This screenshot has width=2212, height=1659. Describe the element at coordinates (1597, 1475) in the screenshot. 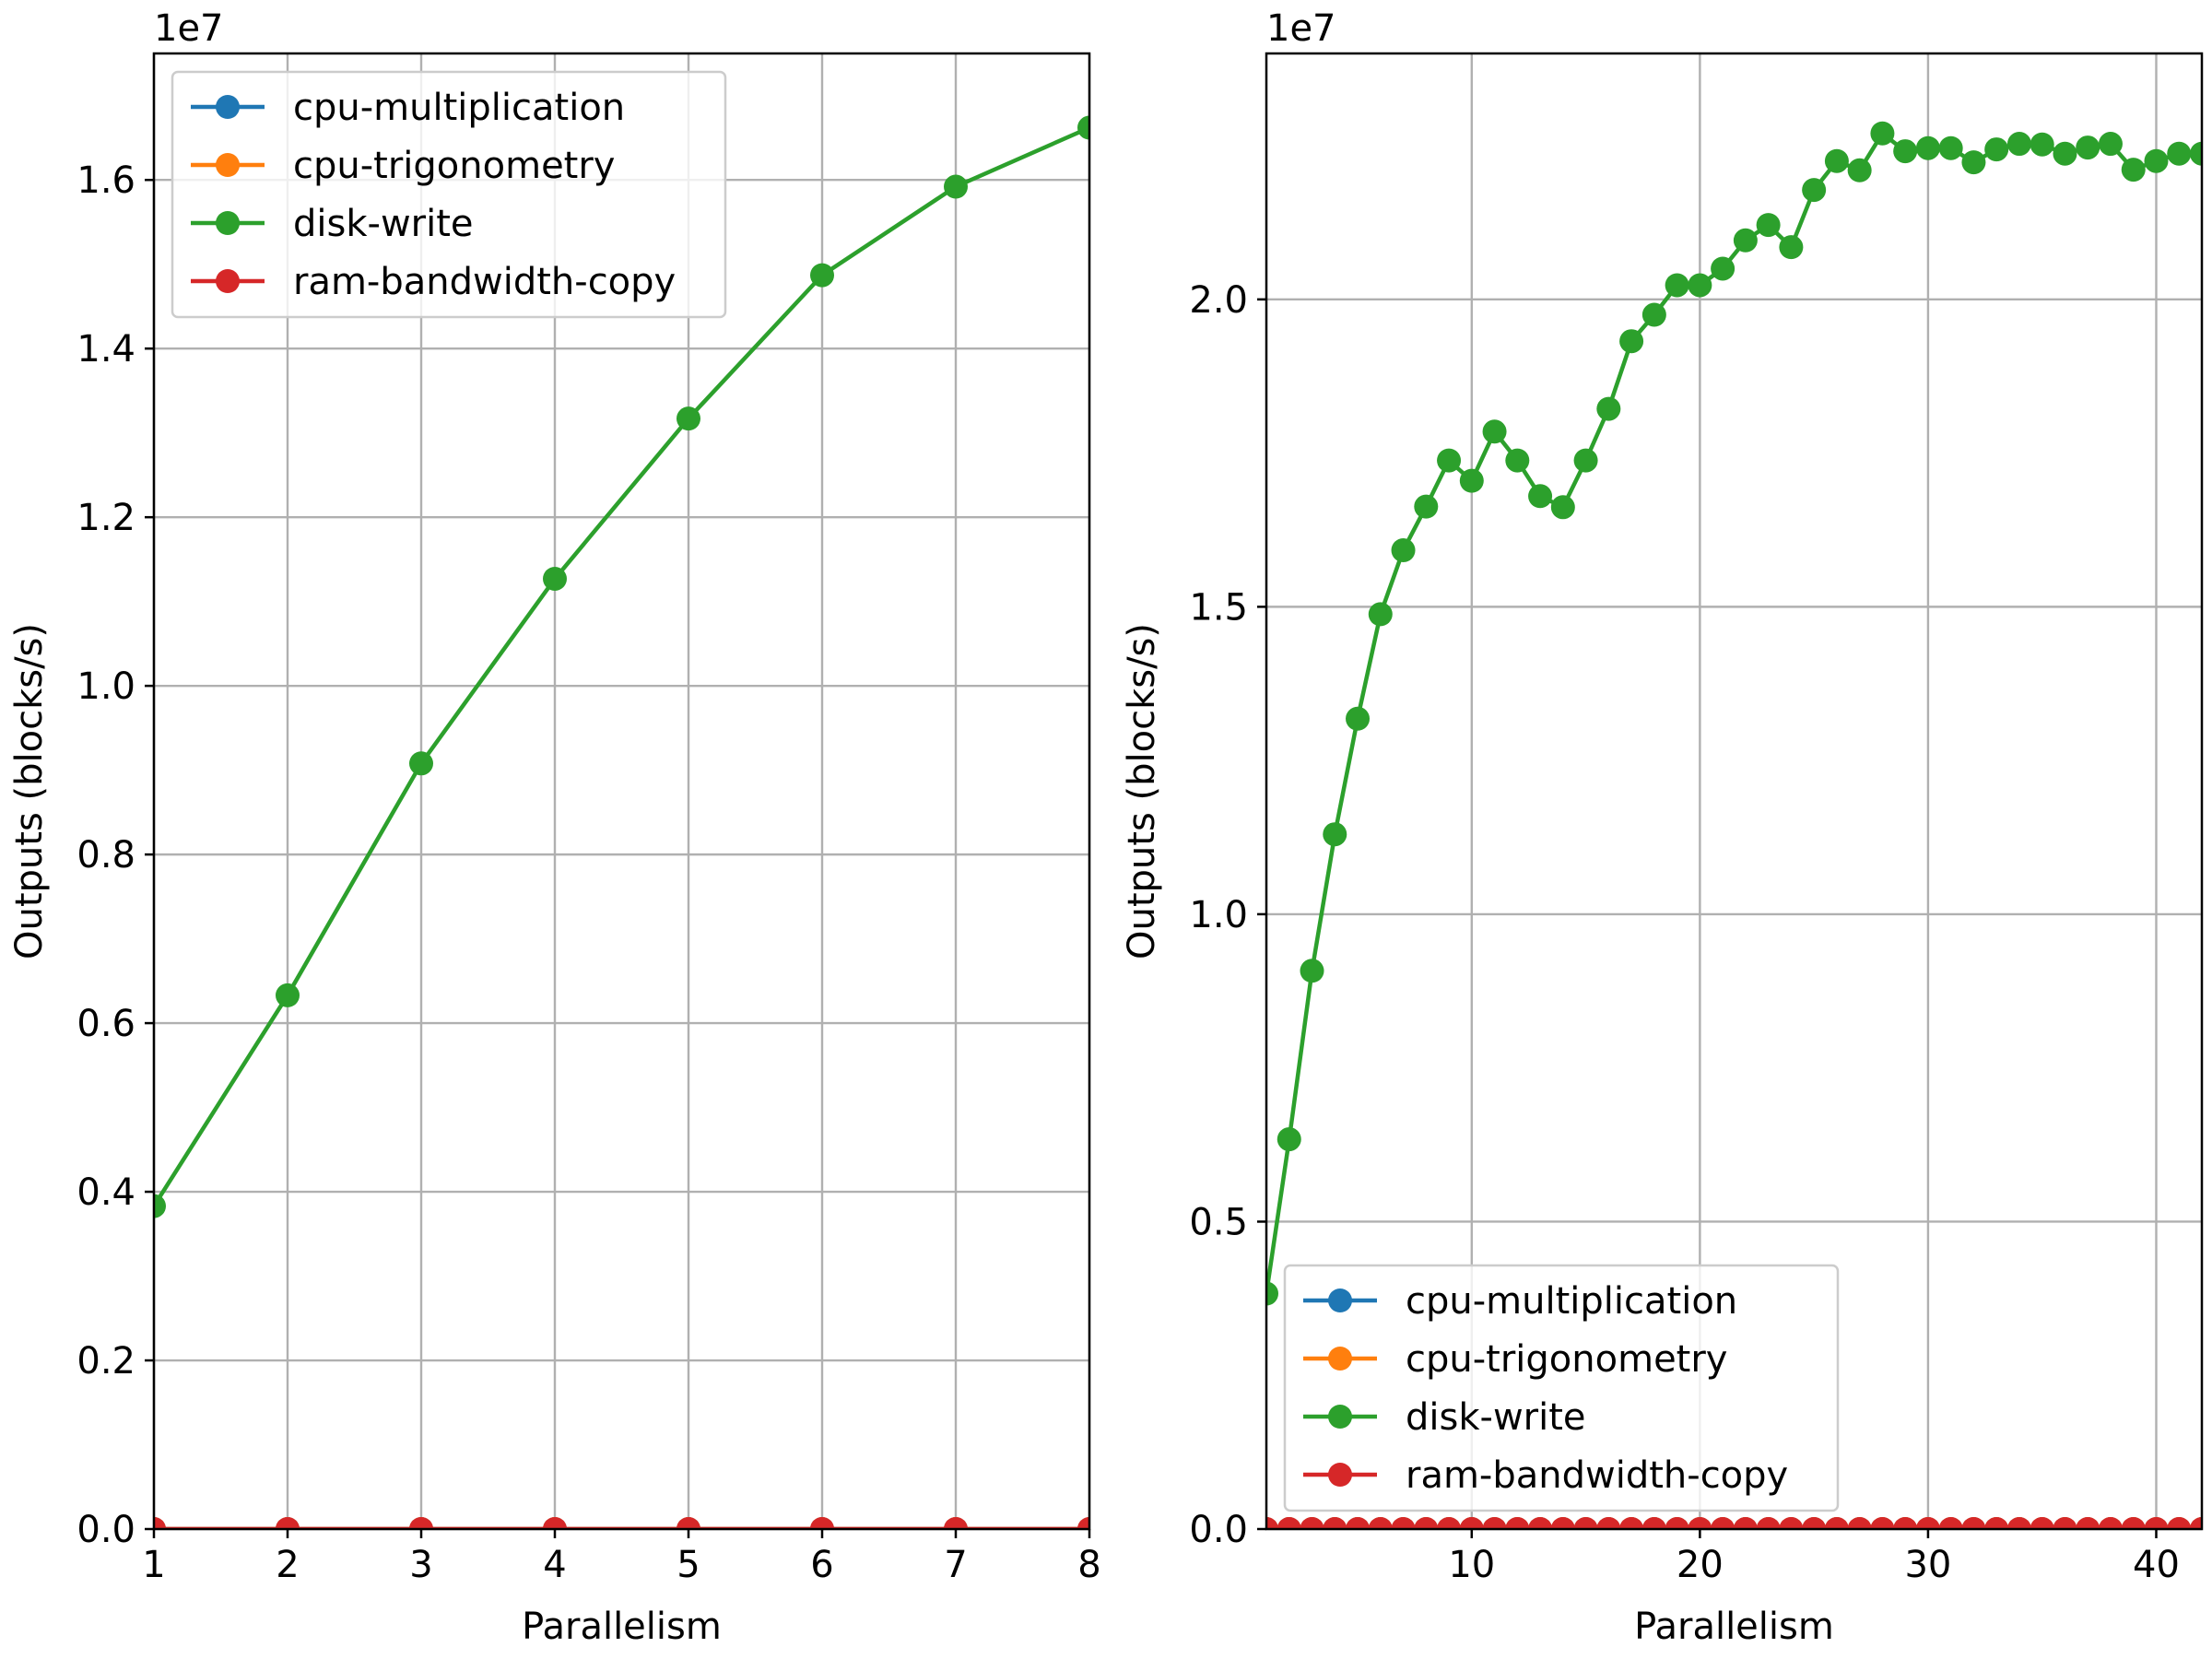

I see `legend-label: ram-bandwidth-copy` at that location.